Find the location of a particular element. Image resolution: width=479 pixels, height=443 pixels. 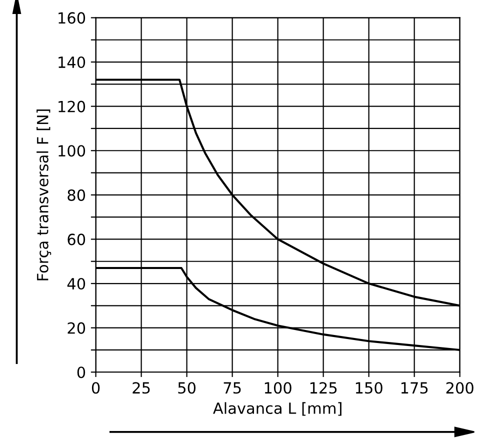

y-tick-label: 0 is located at coordinates (81, 372).